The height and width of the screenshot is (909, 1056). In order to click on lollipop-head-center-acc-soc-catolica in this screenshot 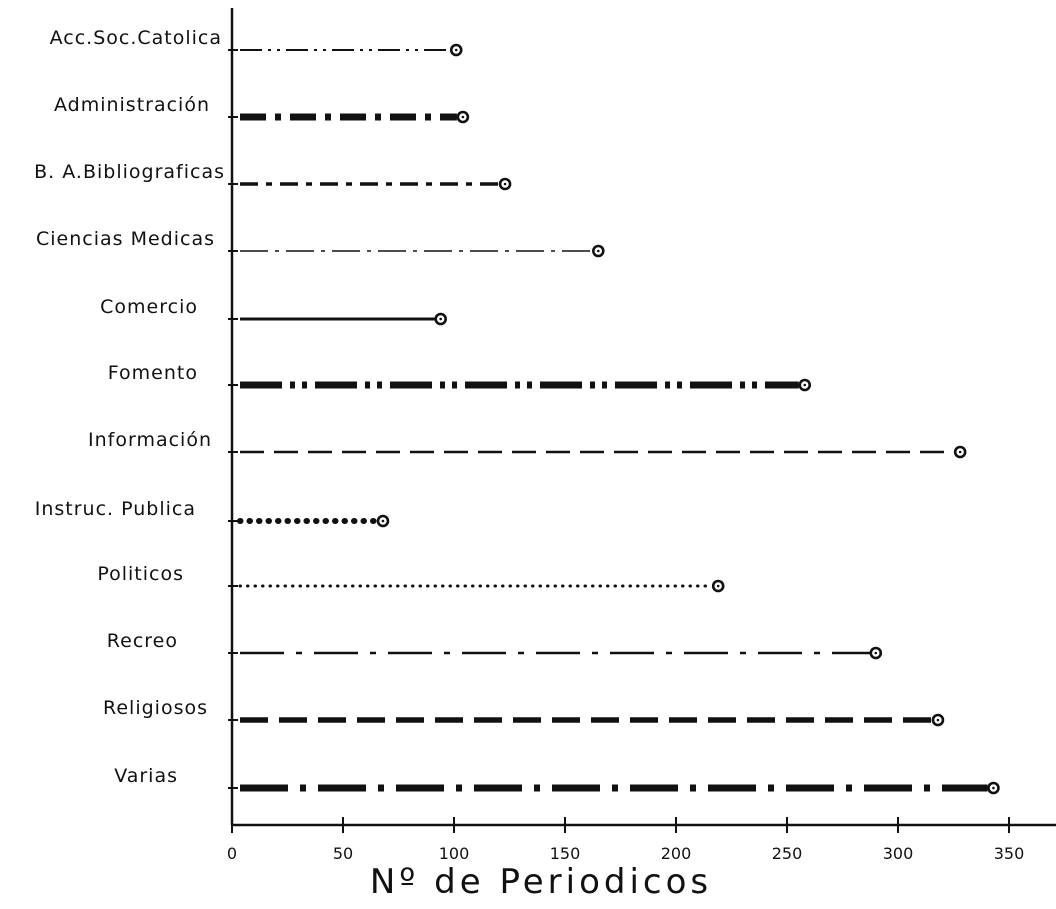, I will do `click(456, 50)`.